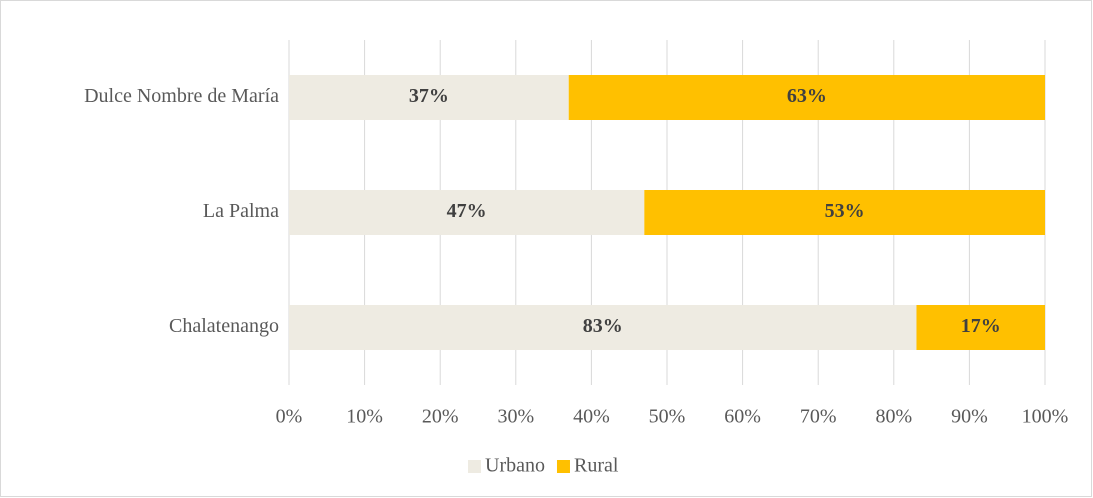  I want to click on x-tick-label: 70%, so click(818, 417).